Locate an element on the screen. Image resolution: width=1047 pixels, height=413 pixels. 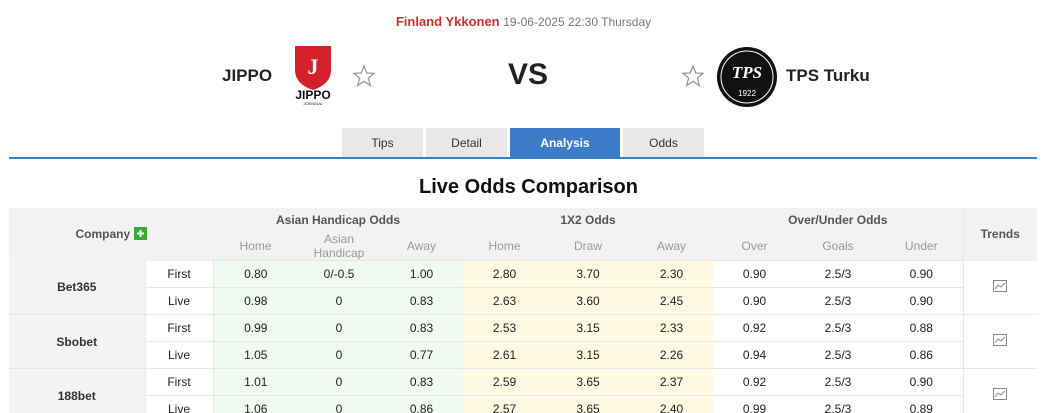
odds-value: 2.26 is located at coordinates (671, 355).